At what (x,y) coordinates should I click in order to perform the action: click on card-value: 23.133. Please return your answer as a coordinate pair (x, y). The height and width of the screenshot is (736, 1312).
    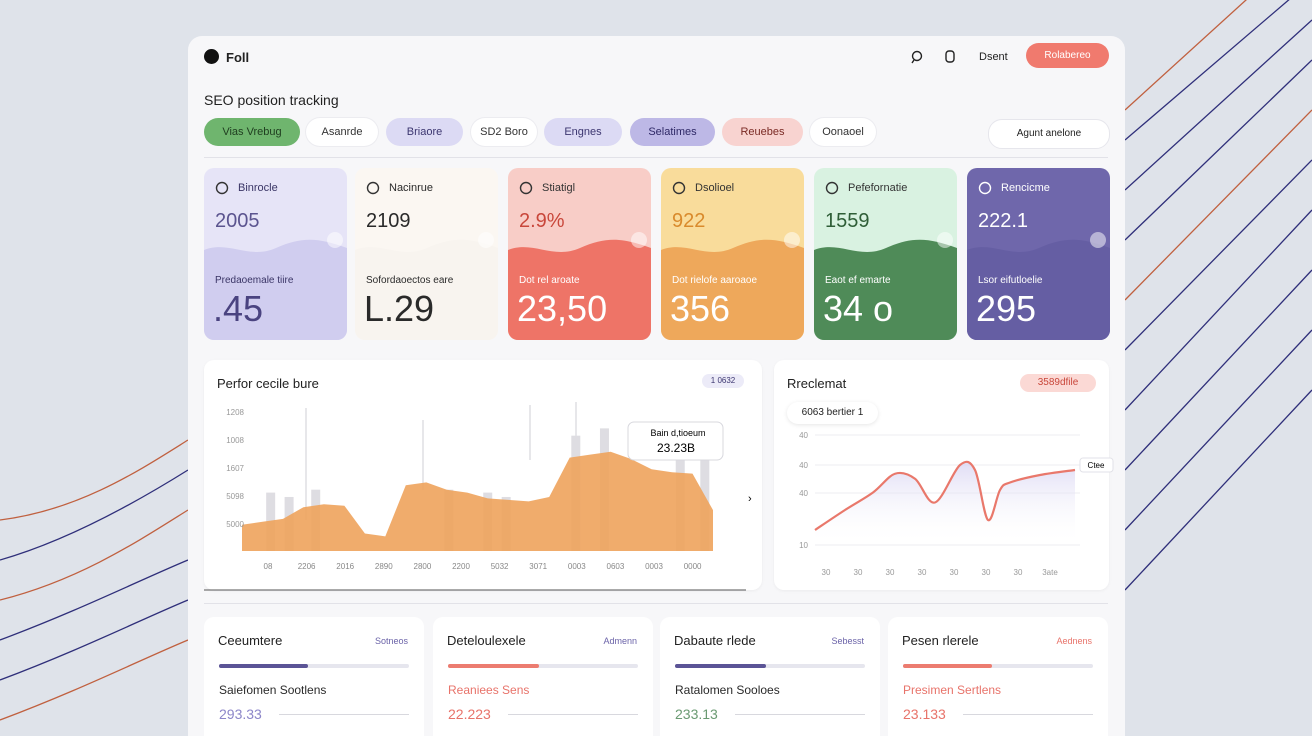
    Looking at the image, I should click on (924, 714).